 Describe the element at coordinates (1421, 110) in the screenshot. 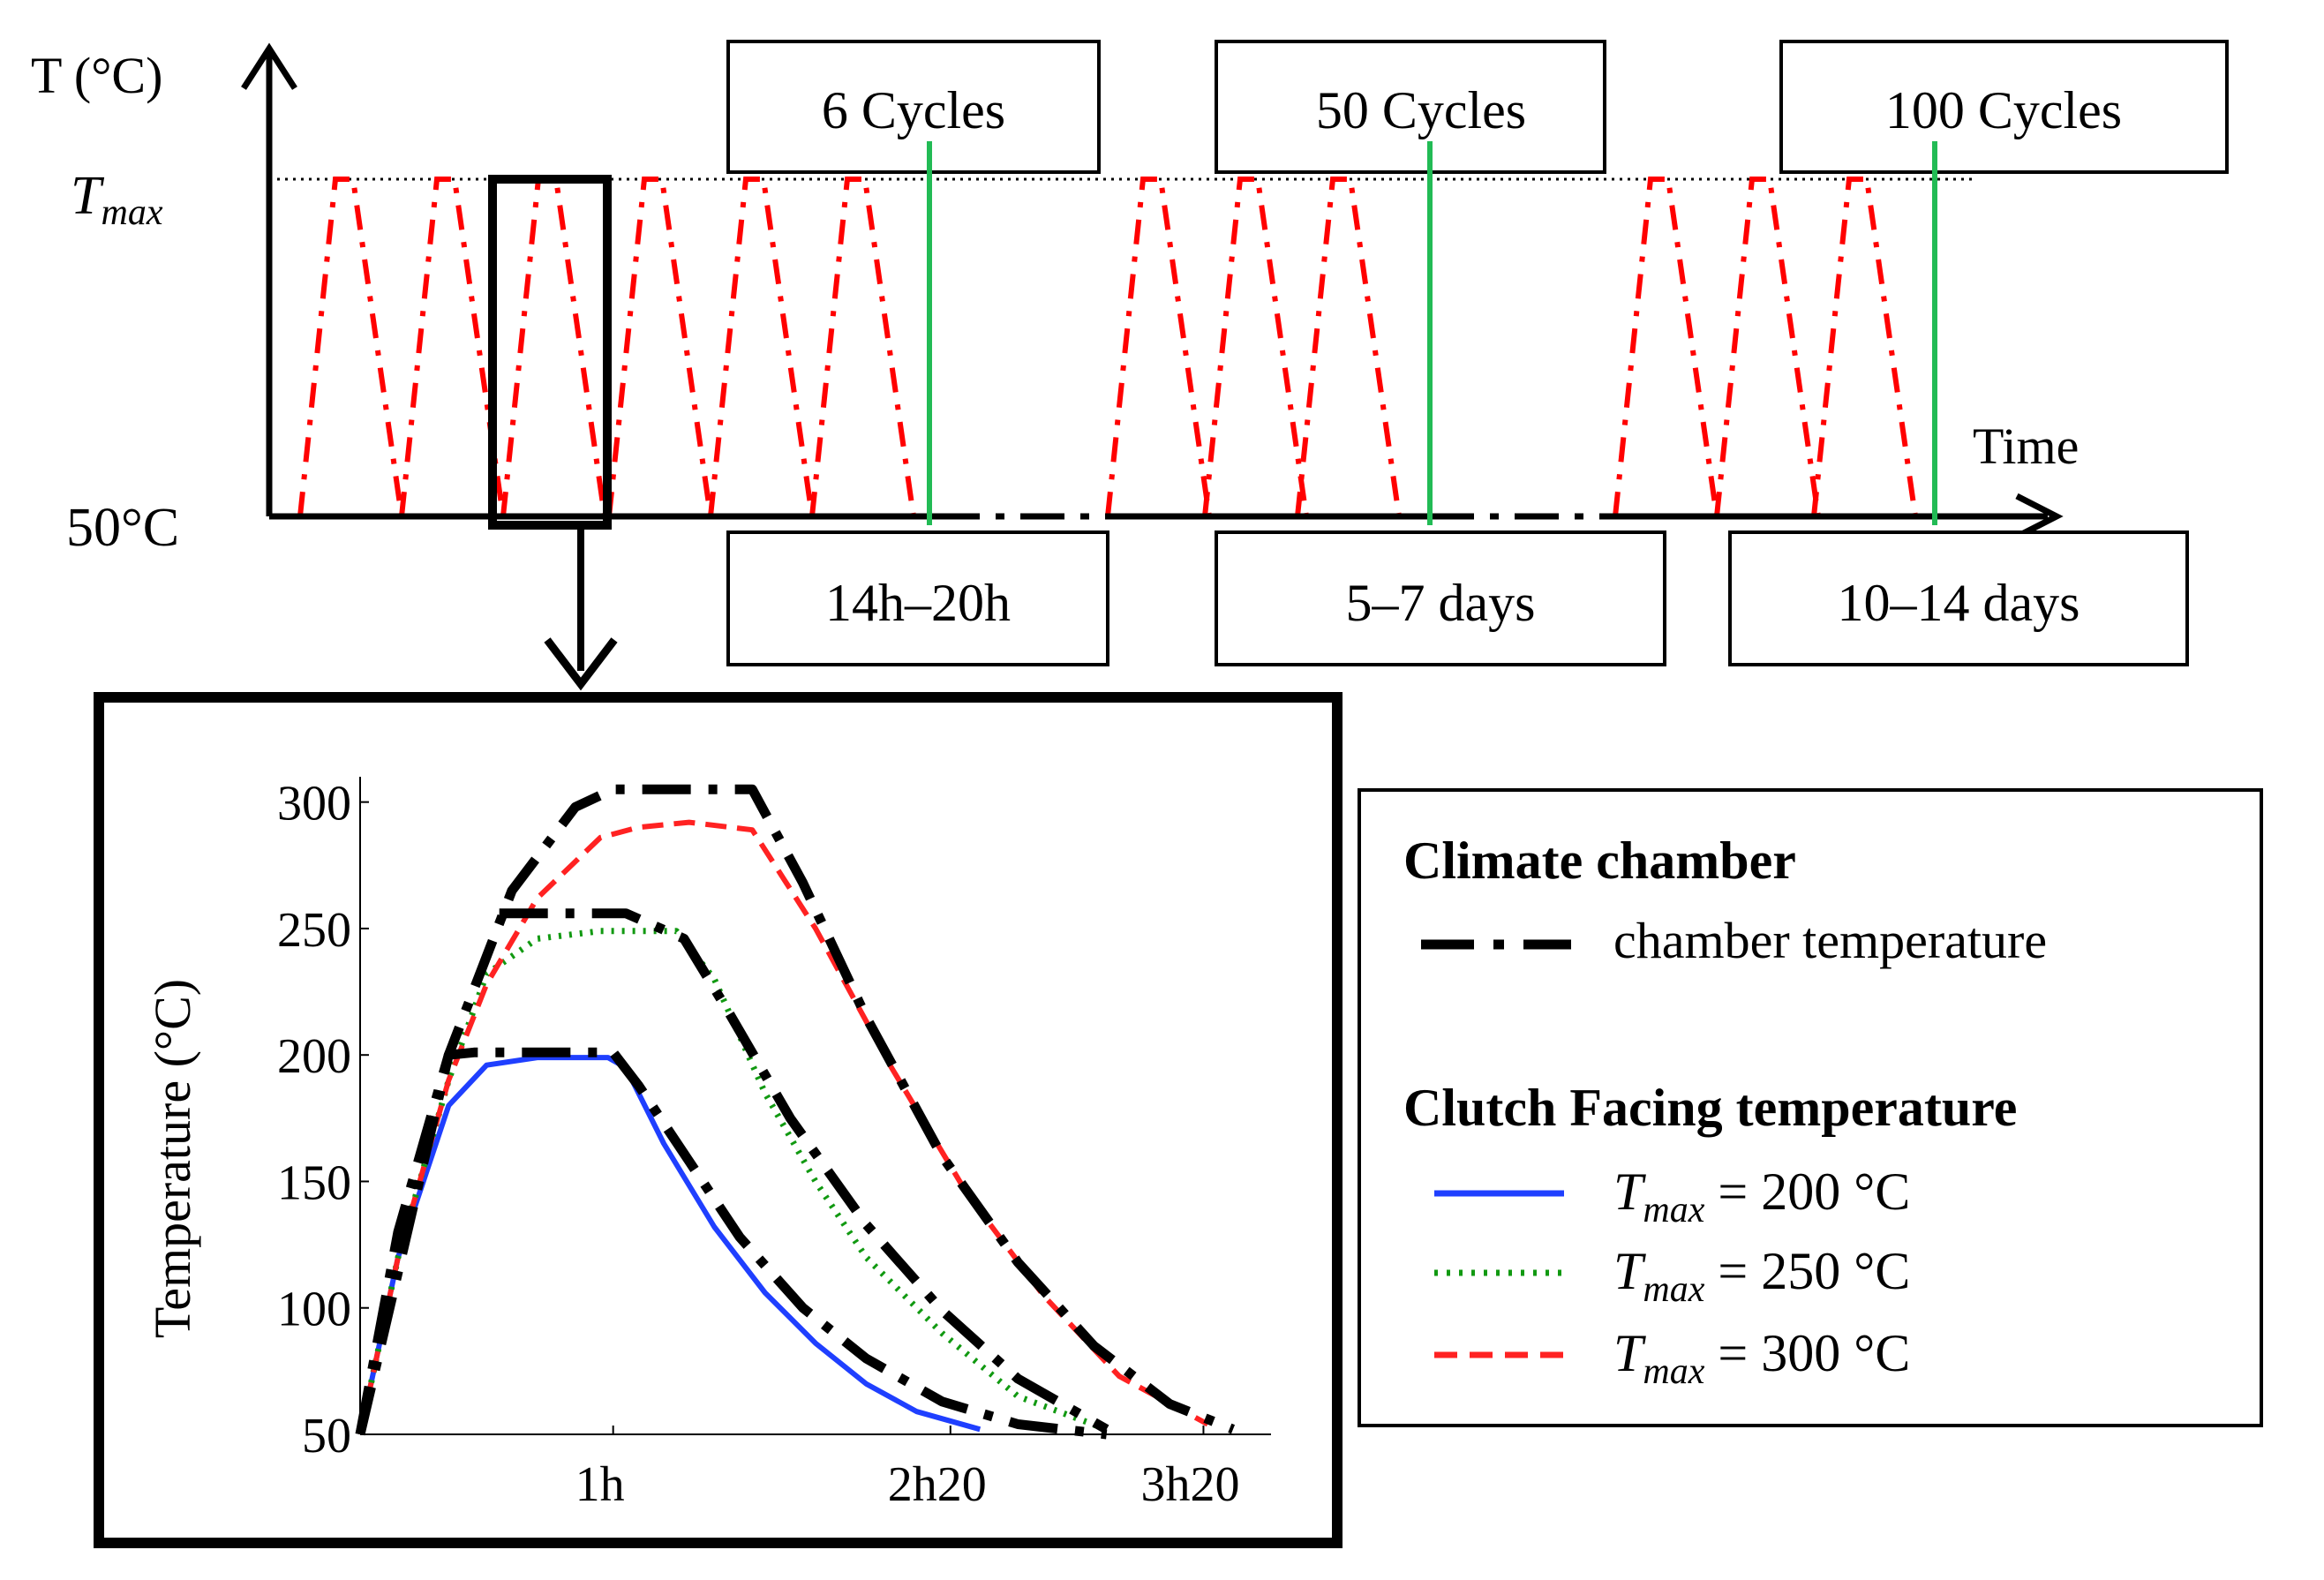

I see `cycle-box-label: 50 Cycles` at that location.